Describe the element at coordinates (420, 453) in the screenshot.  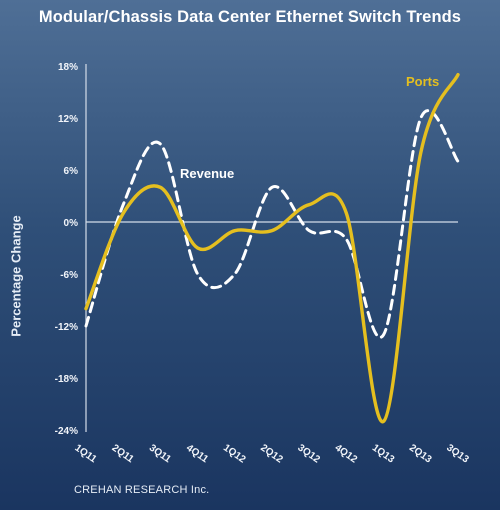
I see `x-tick-label: 2Q13` at that location.